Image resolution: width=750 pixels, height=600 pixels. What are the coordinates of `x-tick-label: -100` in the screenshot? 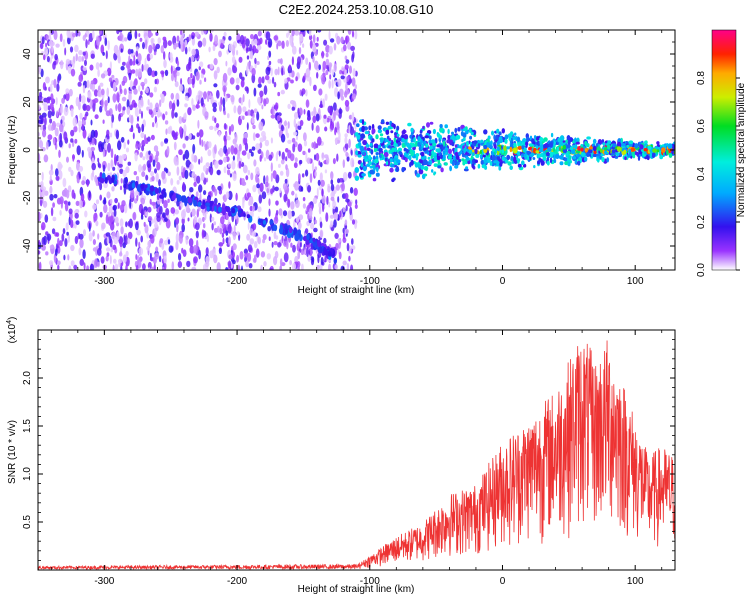 It's located at (370, 281).